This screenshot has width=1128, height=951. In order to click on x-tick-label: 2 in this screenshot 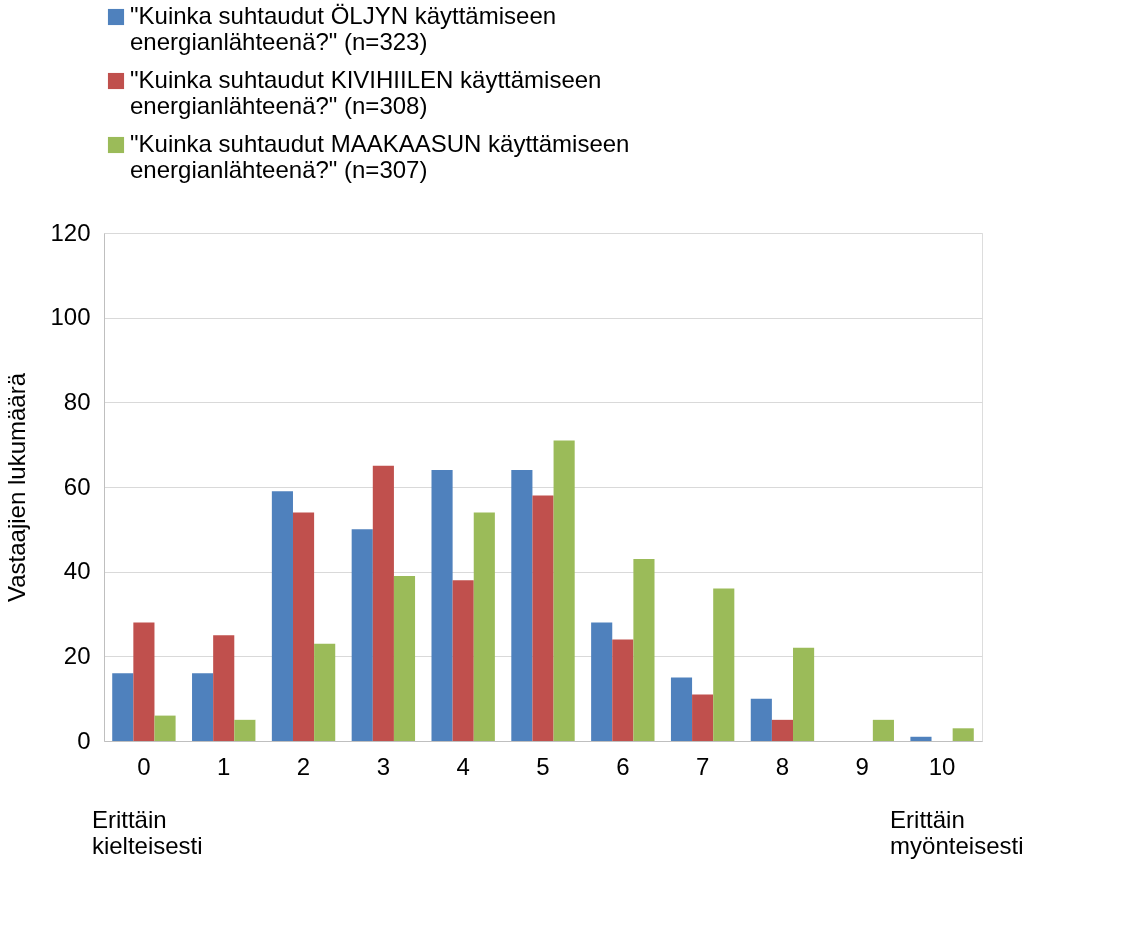, I will do `click(303, 766)`.